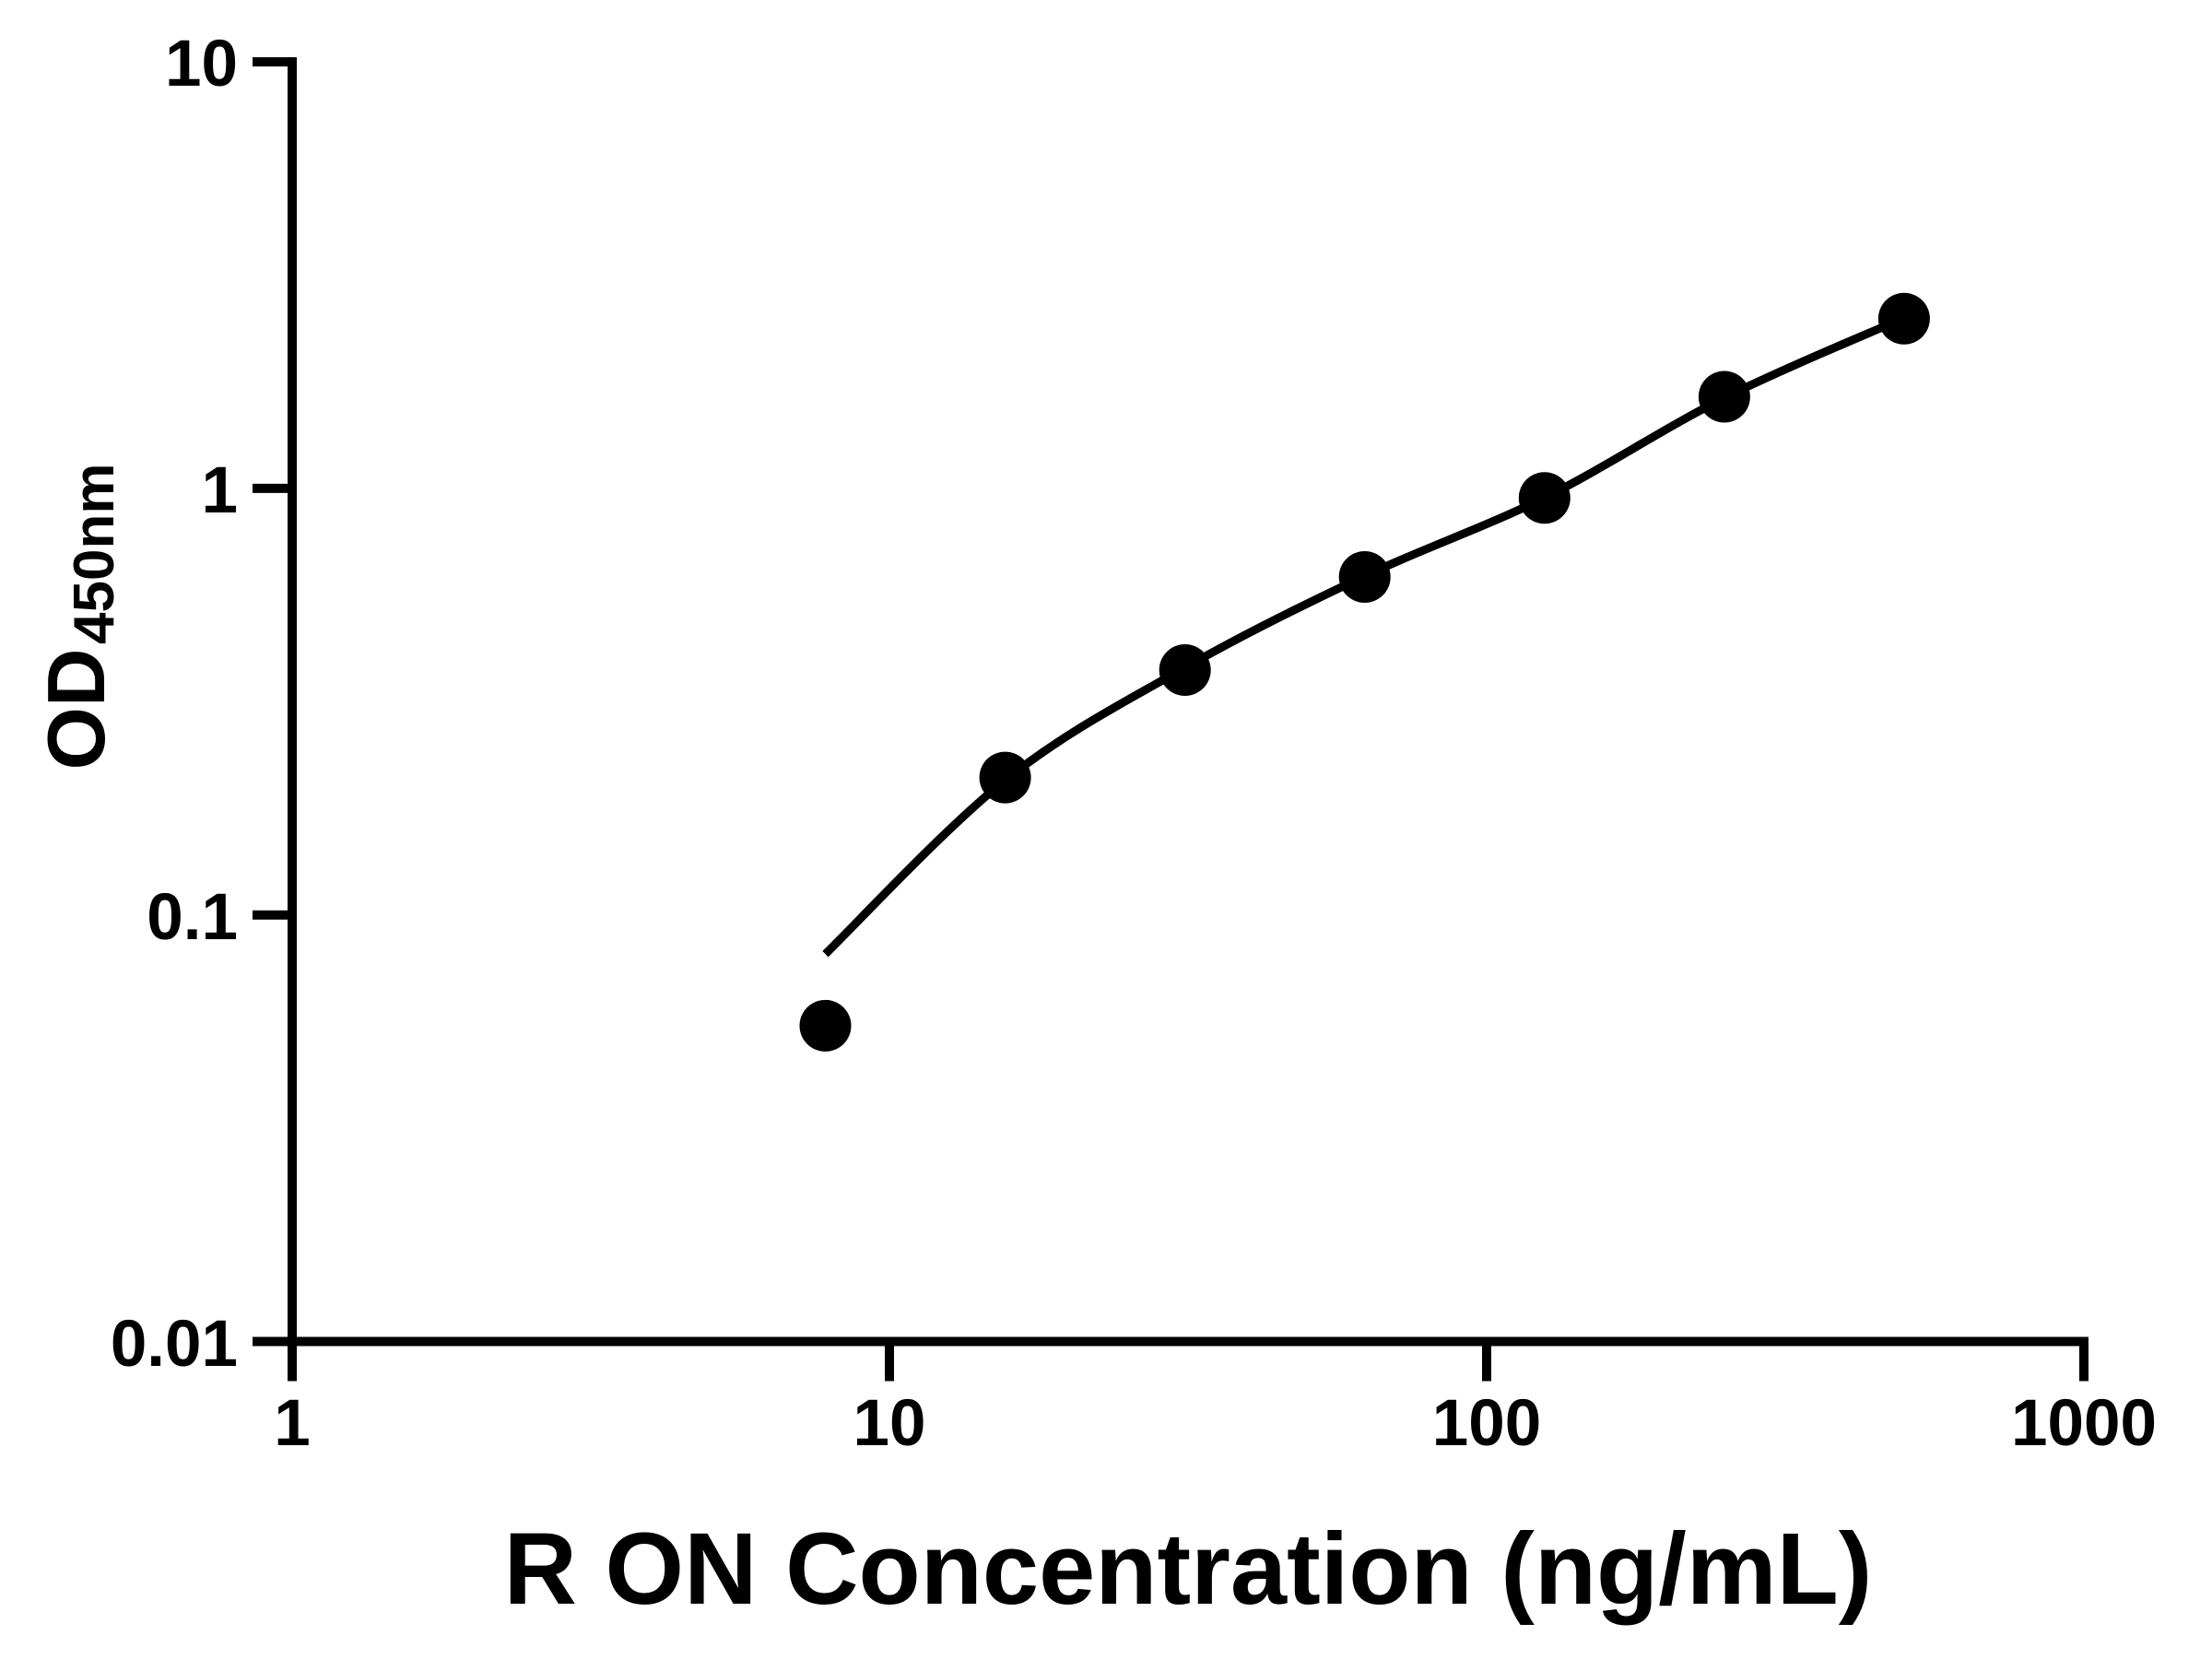 The height and width of the screenshot is (1659, 2212). Describe the element at coordinates (889, 1423) in the screenshot. I see `x-tick-label-10: 10` at that location.